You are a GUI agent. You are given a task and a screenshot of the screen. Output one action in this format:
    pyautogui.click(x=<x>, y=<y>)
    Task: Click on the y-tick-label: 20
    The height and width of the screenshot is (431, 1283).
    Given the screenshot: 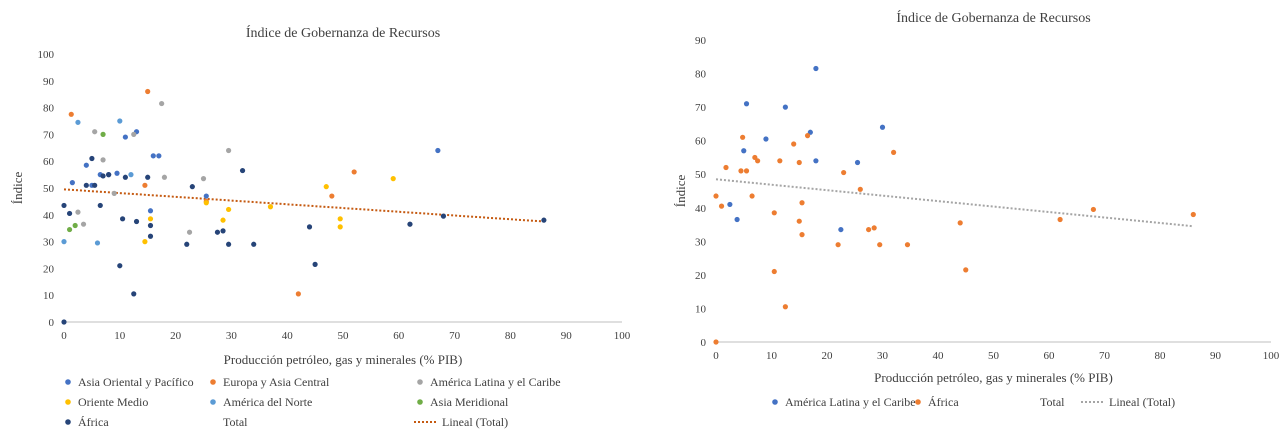 What is the action you would take?
    pyautogui.click(x=701, y=276)
    